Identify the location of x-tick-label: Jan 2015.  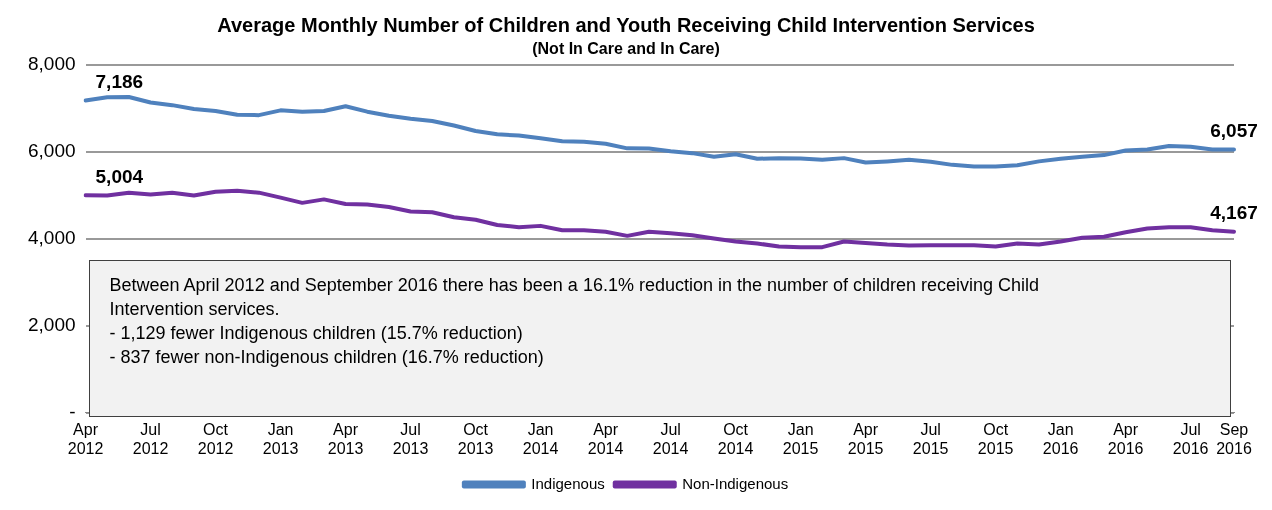
(800, 438).